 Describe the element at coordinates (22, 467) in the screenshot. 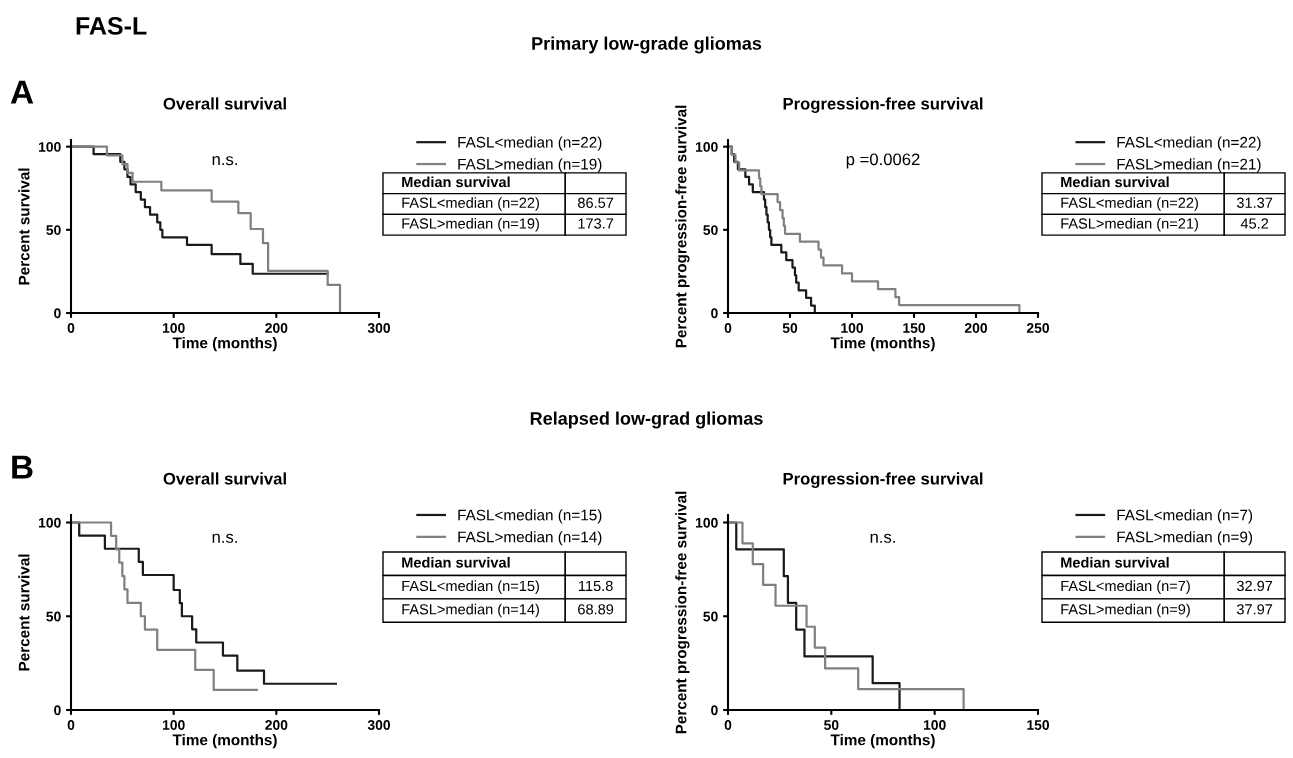

I see `text: B` at that location.